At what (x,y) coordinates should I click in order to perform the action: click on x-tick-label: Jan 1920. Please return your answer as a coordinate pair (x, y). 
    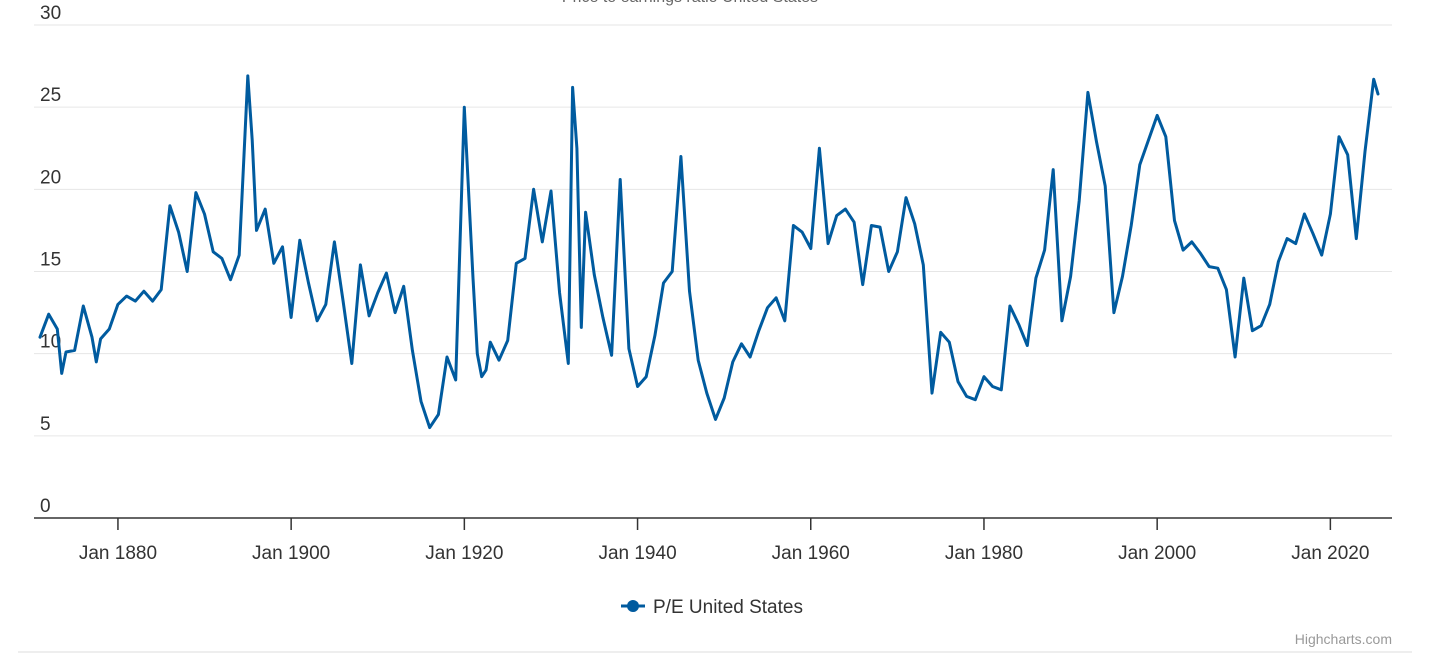
    Looking at the image, I should click on (464, 553).